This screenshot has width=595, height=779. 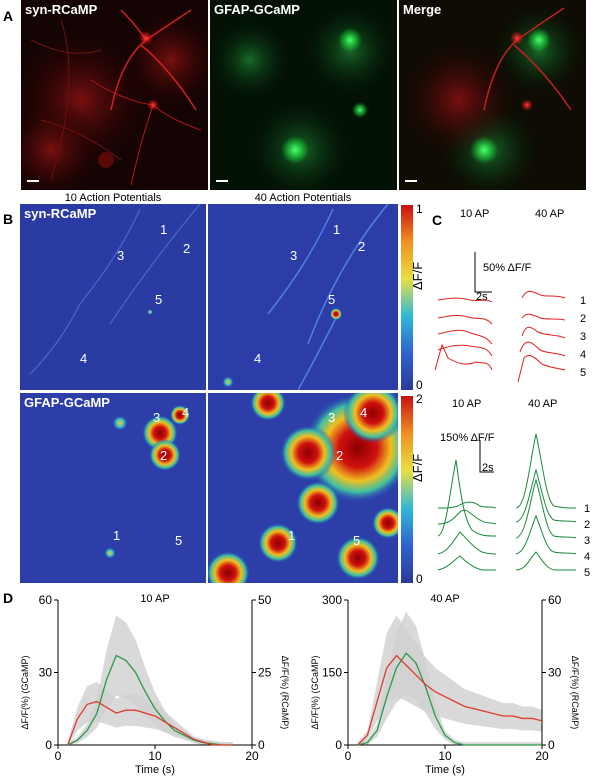 What do you see at coordinates (510, 317) in the screenshot?
I see `c-top-traces: 1 2 3 4 5` at bounding box center [510, 317].